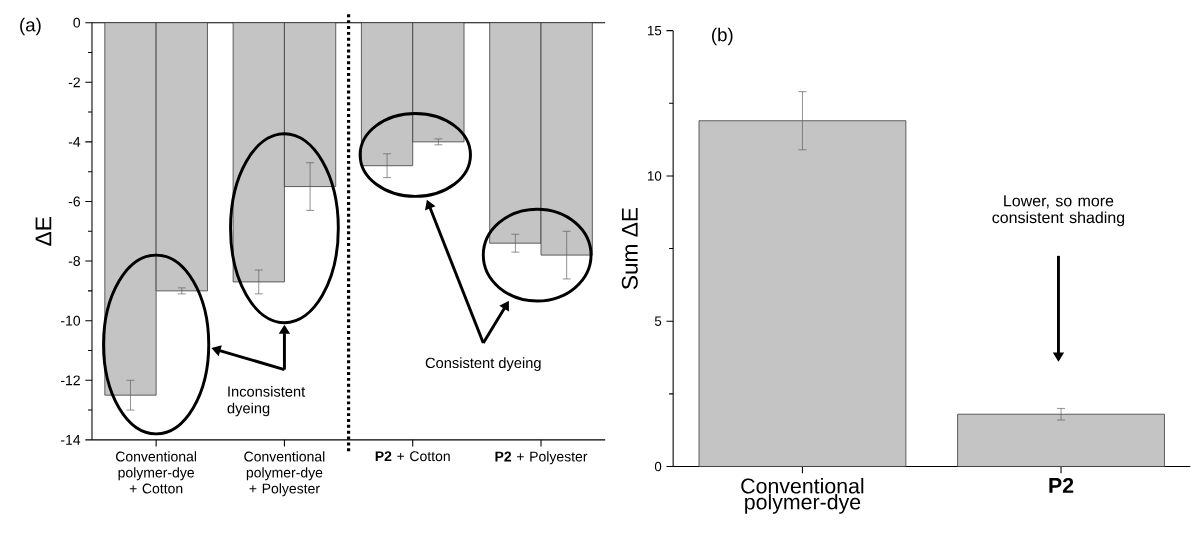  What do you see at coordinates (284, 474) in the screenshot?
I see `x-tick-label: Conventional polymer-dye + Polyester` at bounding box center [284, 474].